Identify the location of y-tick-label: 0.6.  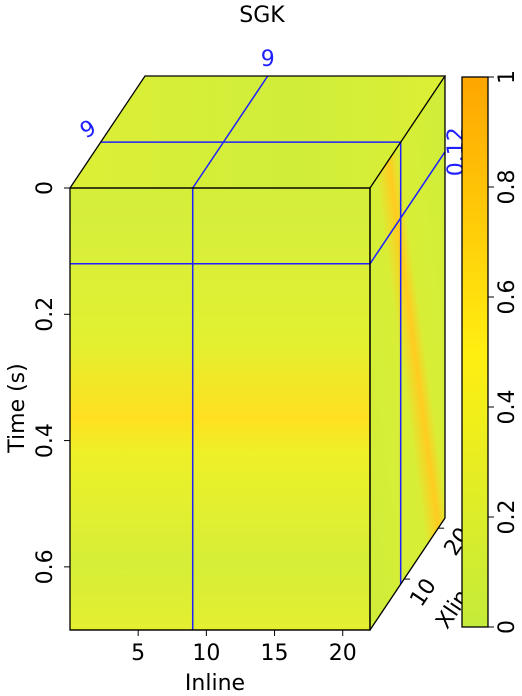
(45, 566).